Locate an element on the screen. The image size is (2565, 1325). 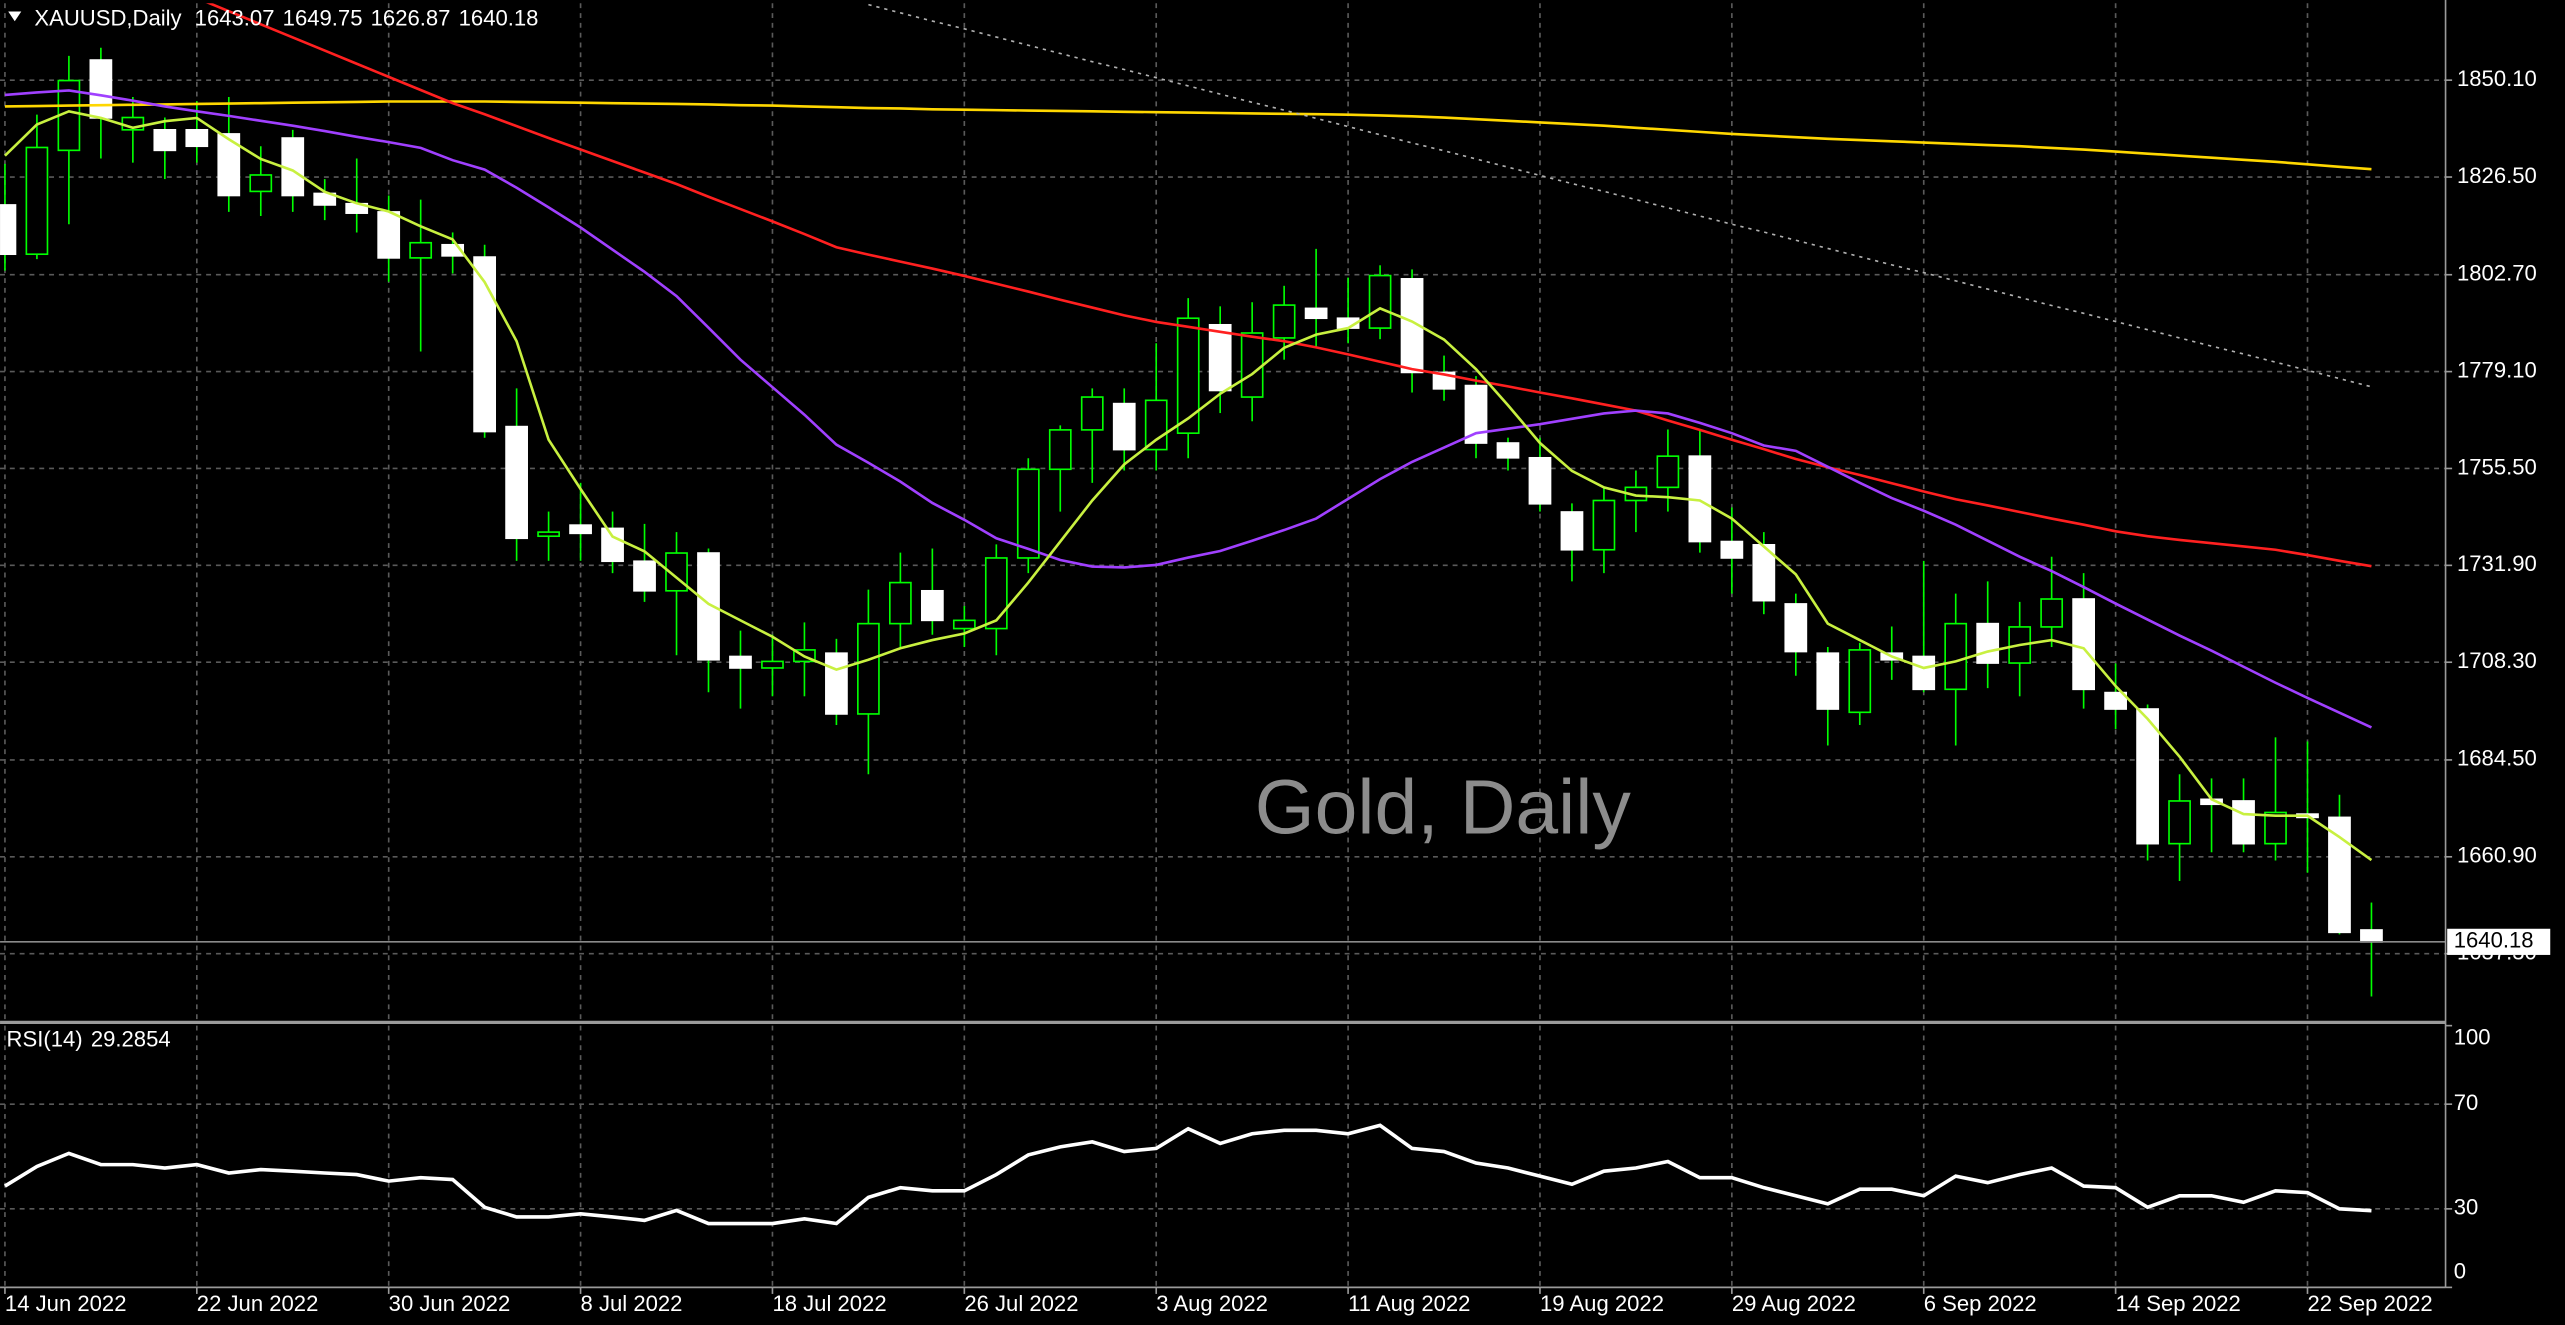
price-marker: 1640.18 is located at coordinates (2499, 941).